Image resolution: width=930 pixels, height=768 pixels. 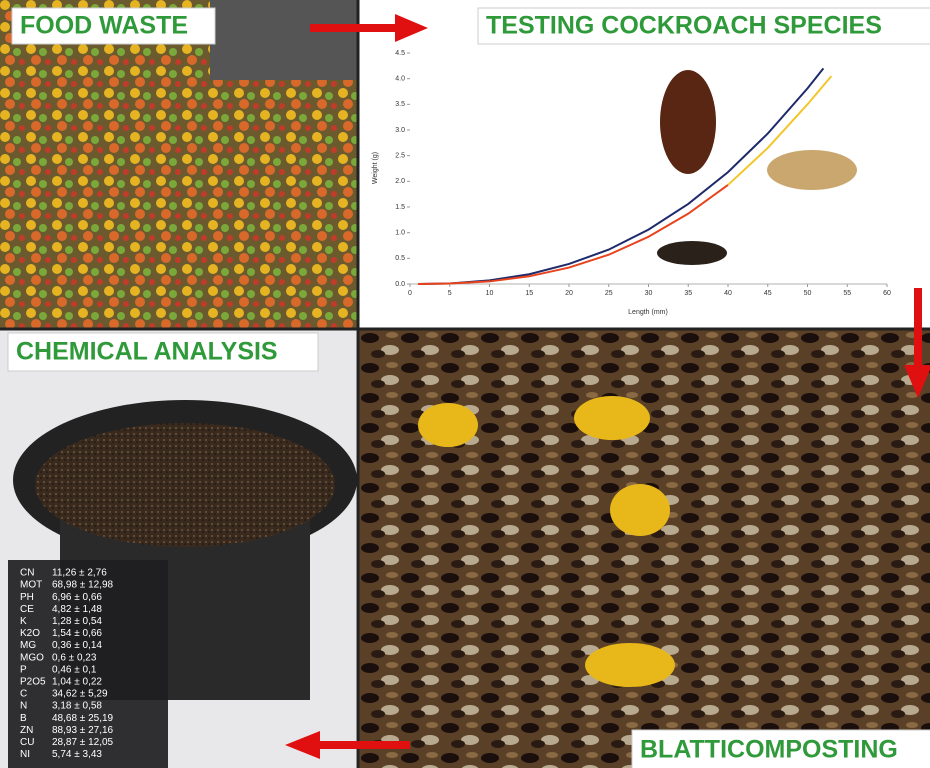 I want to click on table-key: MGO, so click(x=32, y=657).